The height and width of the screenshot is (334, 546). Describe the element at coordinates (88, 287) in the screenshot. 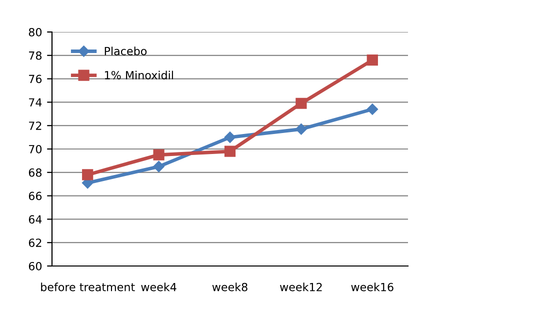

I see `x-tick-label: before treatment` at that location.